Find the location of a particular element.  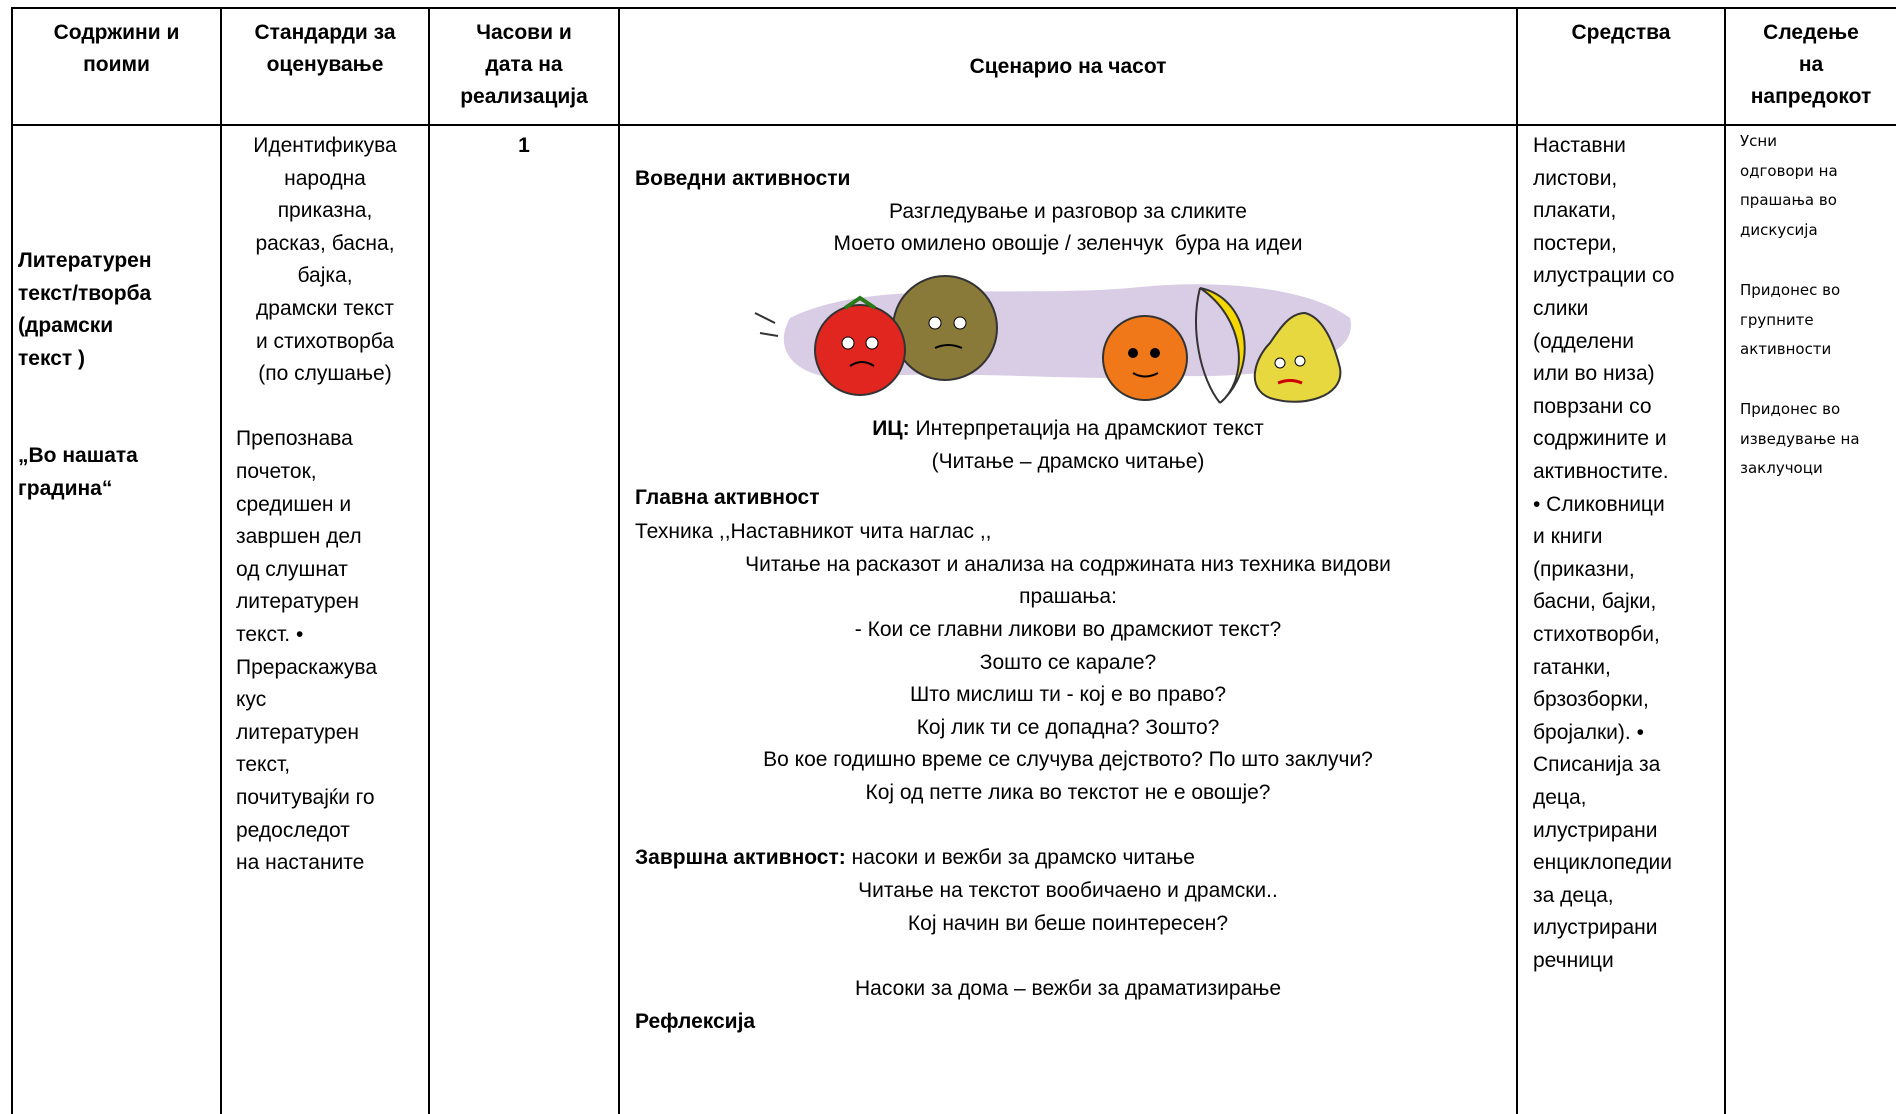

resource-line-text: стихотворби, is located at coordinates (1596, 634).